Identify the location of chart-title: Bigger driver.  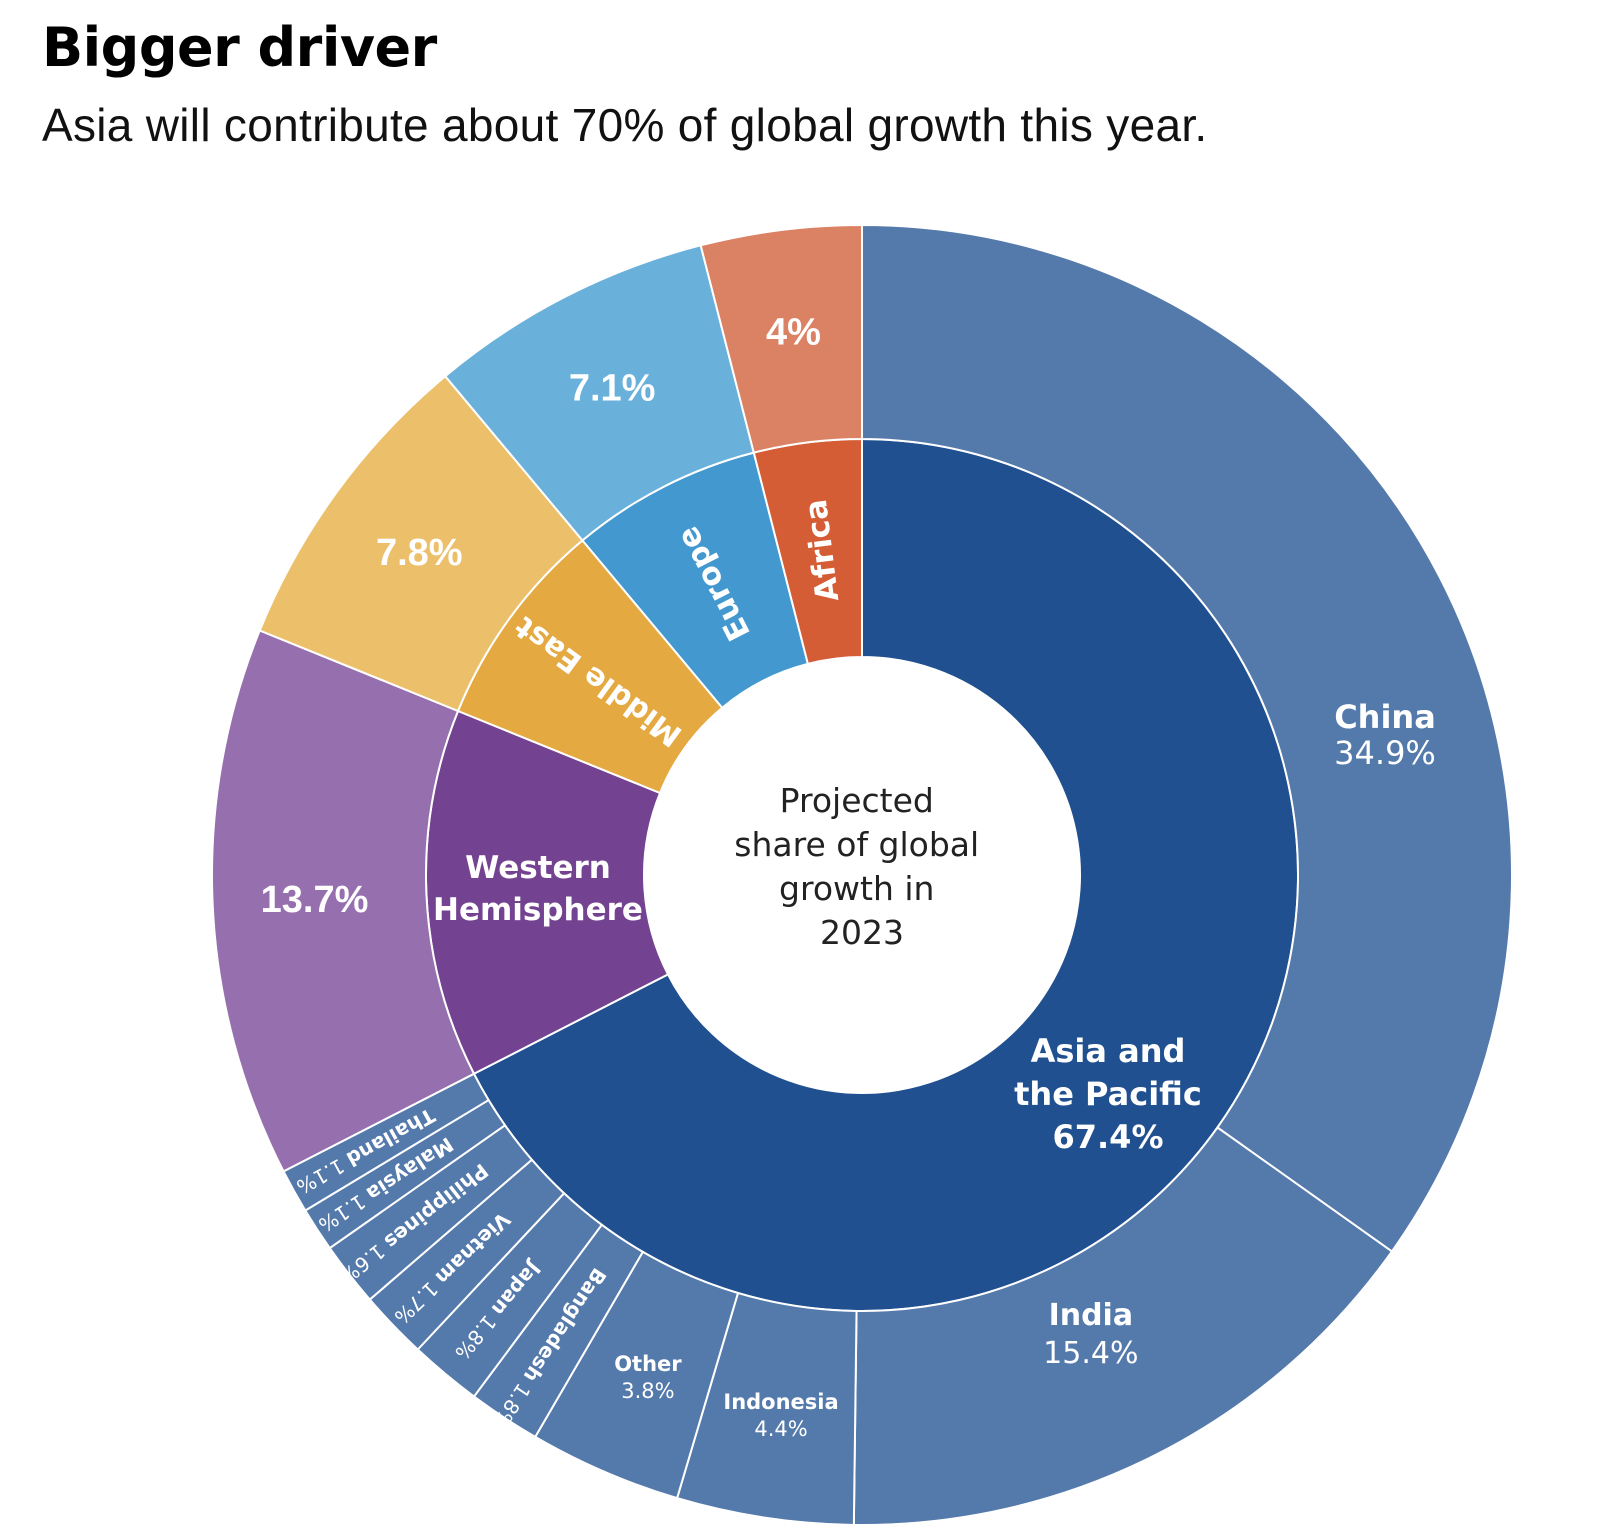
(239, 47).